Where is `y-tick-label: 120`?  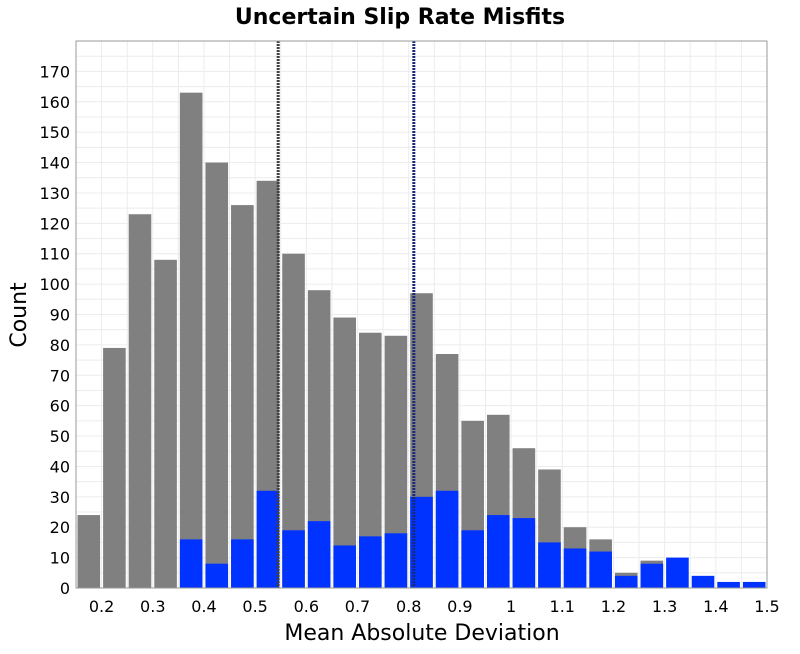 y-tick-label: 120 is located at coordinates (54, 223).